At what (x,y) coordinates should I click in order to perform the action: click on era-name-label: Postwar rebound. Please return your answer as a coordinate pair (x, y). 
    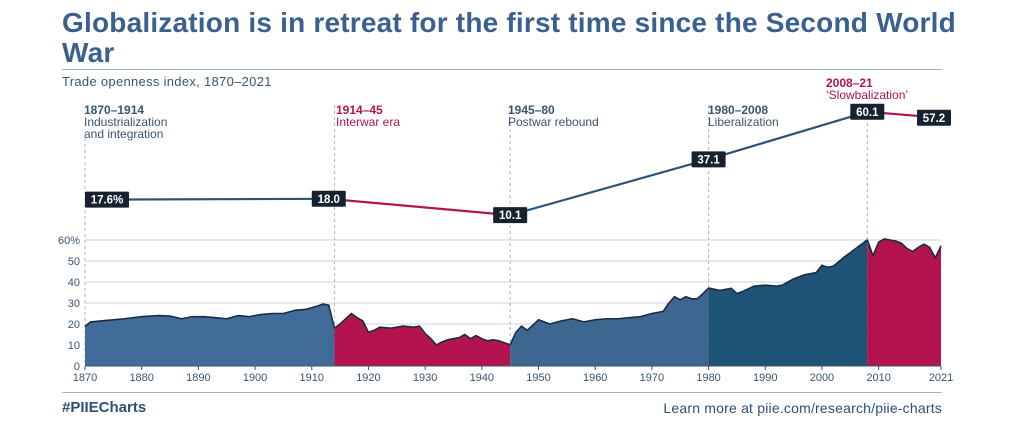
    Looking at the image, I should click on (553, 122).